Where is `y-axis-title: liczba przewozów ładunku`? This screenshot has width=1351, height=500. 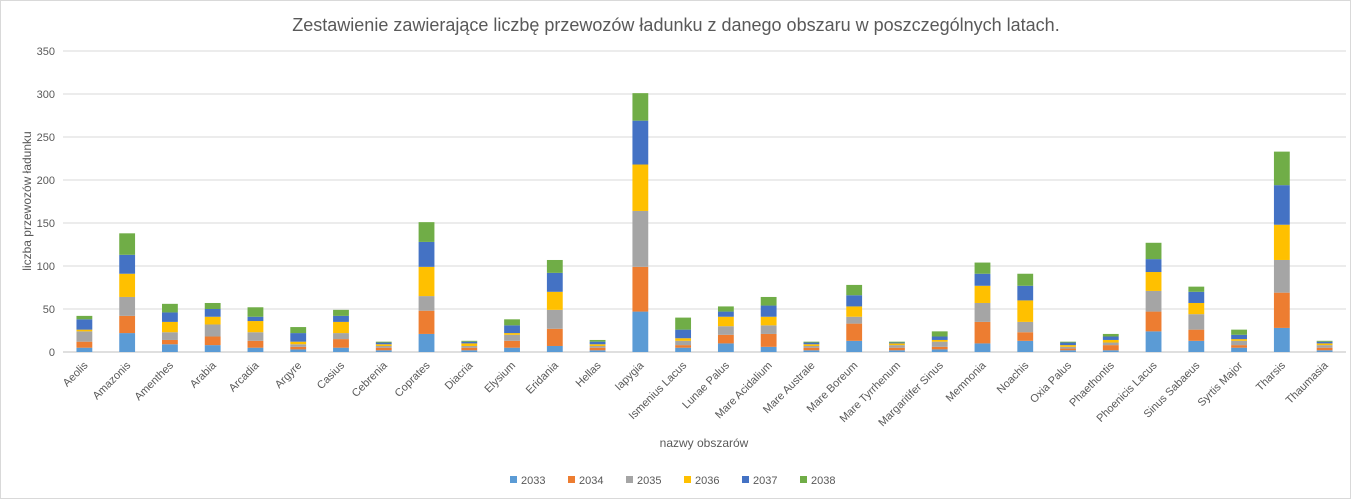
y-axis-title: liczba przewozów ładunku is located at coordinates (27, 200).